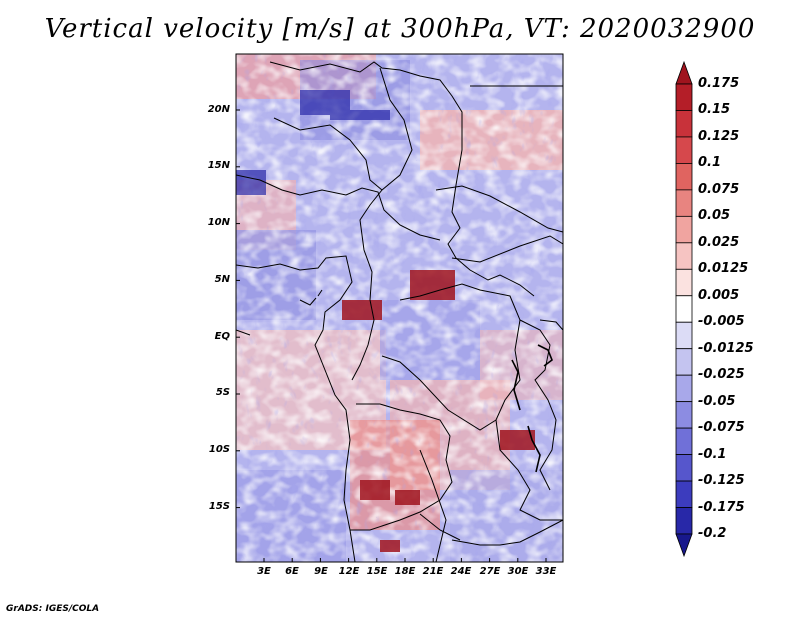  Describe the element at coordinates (490, 571) in the screenshot. I see `lon-tick-label: 27E` at that location.